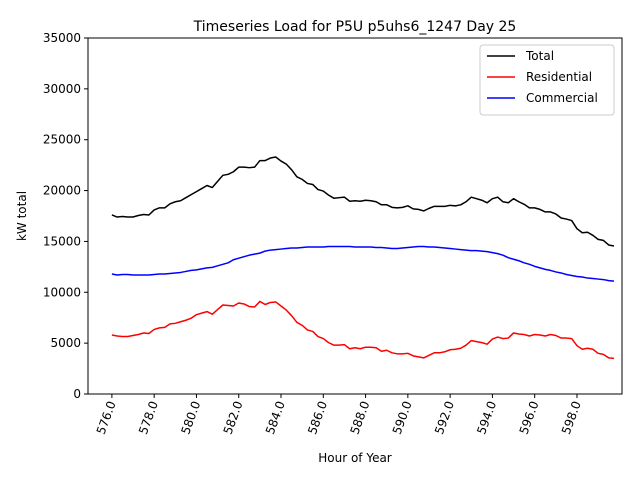  Describe the element at coordinates (233, 417) in the screenshot. I see `x-tick-label: 582.0` at that location.